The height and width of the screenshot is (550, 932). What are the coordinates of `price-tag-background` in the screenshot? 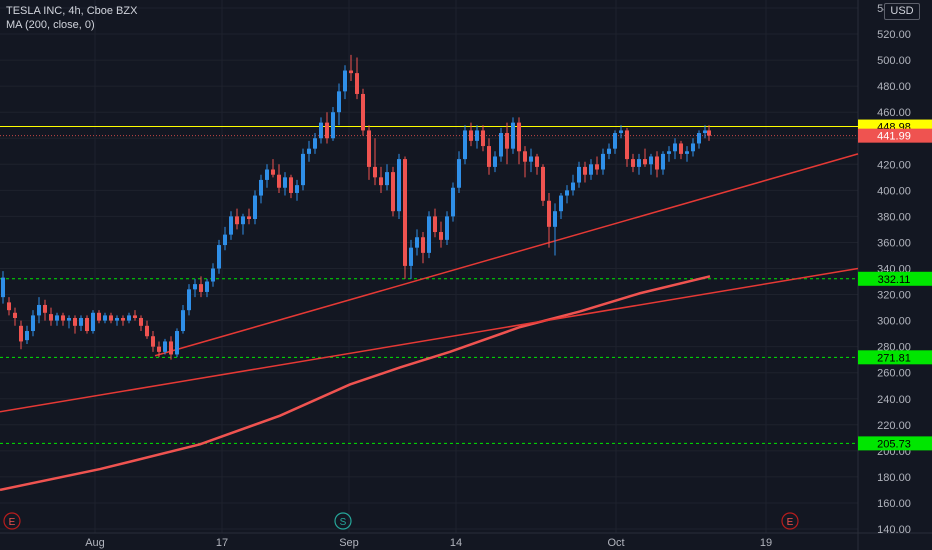 It's located at (895, 443).